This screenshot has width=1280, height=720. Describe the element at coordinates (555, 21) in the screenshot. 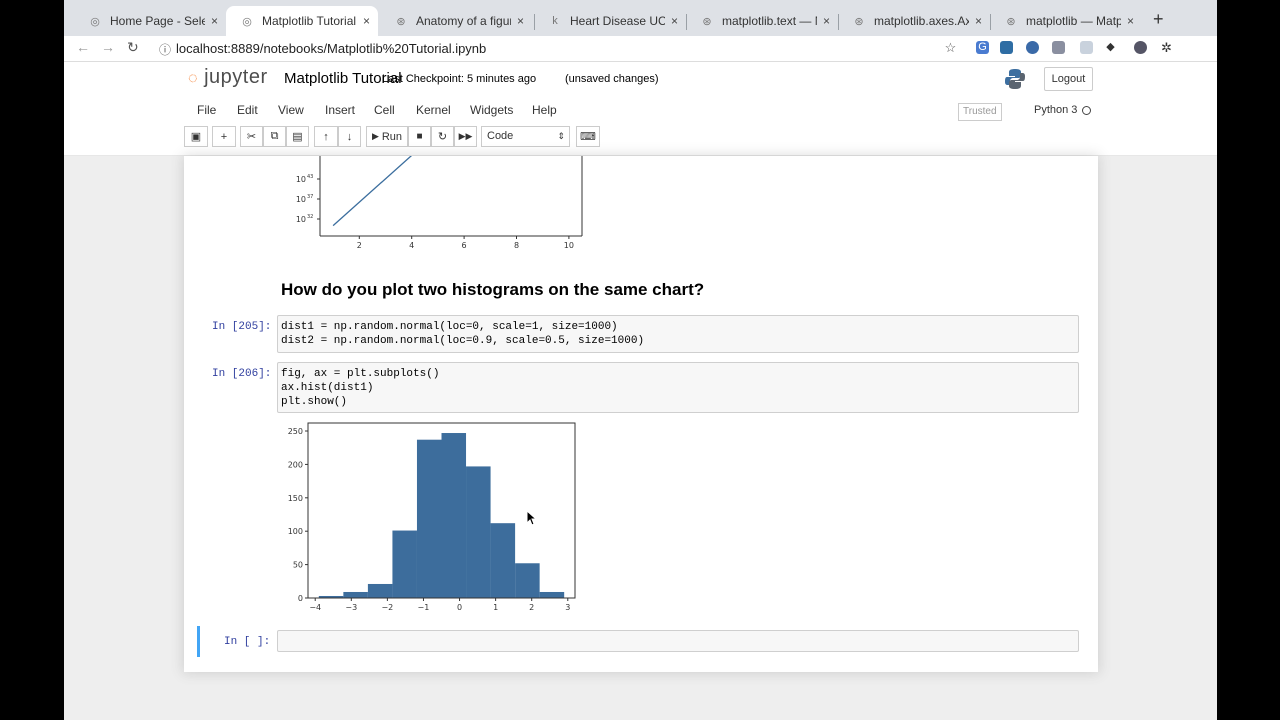

I see `kaggle-icon: k` at that location.